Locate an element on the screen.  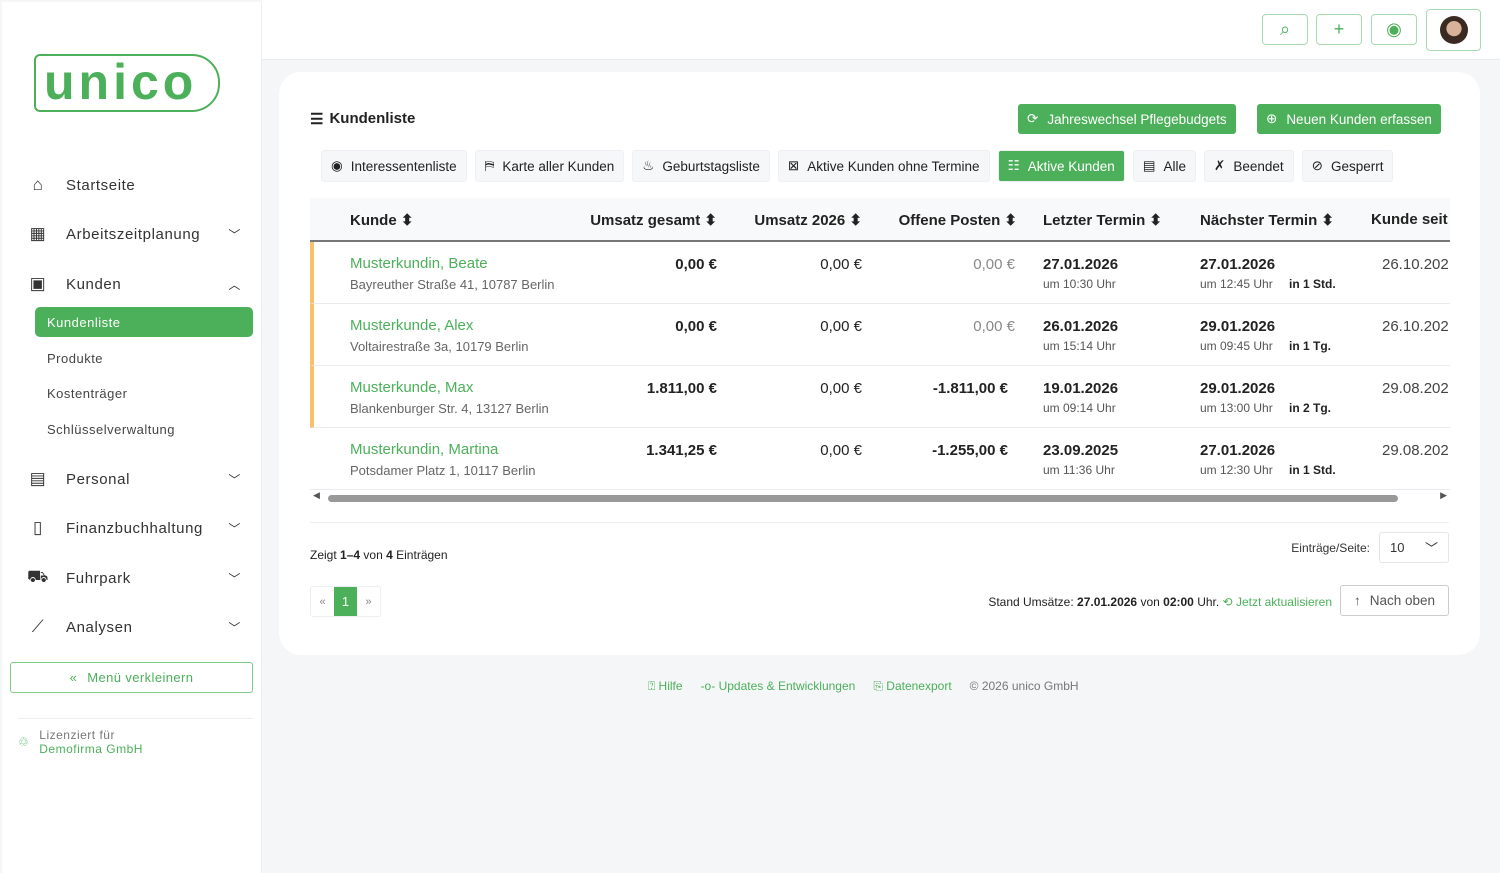
list-icon: ▤ is located at coordinates (1149, 165).